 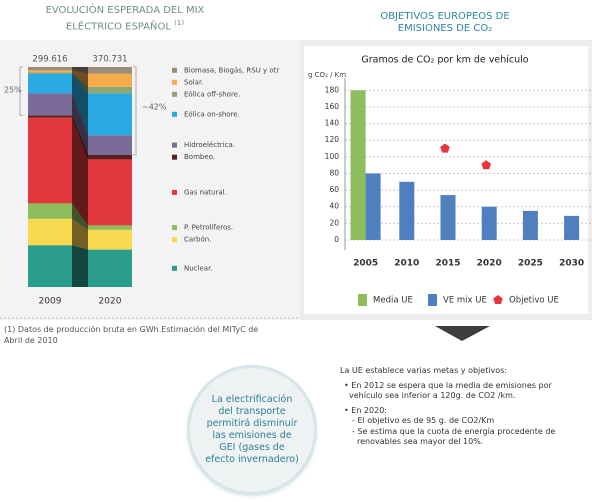 What do you see at coordinates (199, 157) in the screenshot?
I see `legend-label: Bombeo.` at bounding box center [199, 157].